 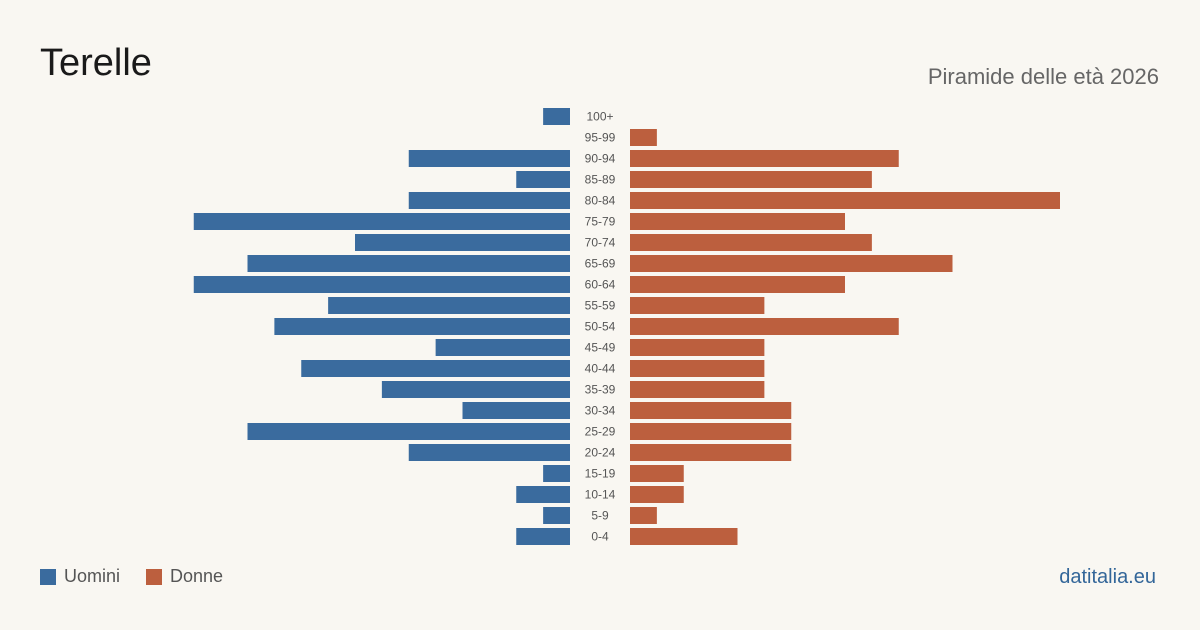 I want to click on age-label-5-9: 5-9, so click(x=600, y=516).